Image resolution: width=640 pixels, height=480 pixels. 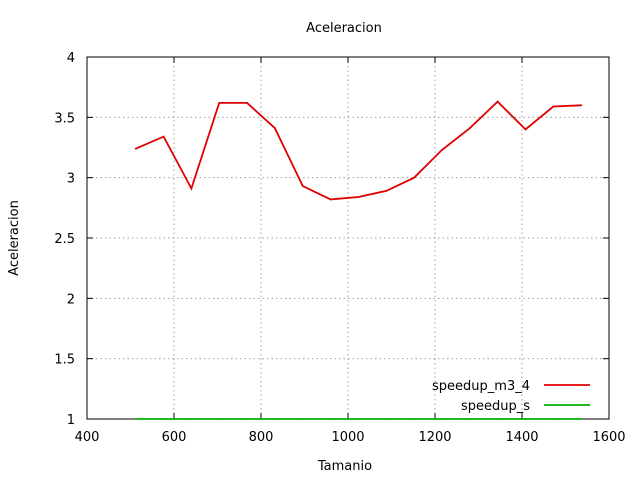 What do you see at coordinates (71, 58) in the screenshot?
I see `y-tick-label: 4` at bounding box center [71, 58].